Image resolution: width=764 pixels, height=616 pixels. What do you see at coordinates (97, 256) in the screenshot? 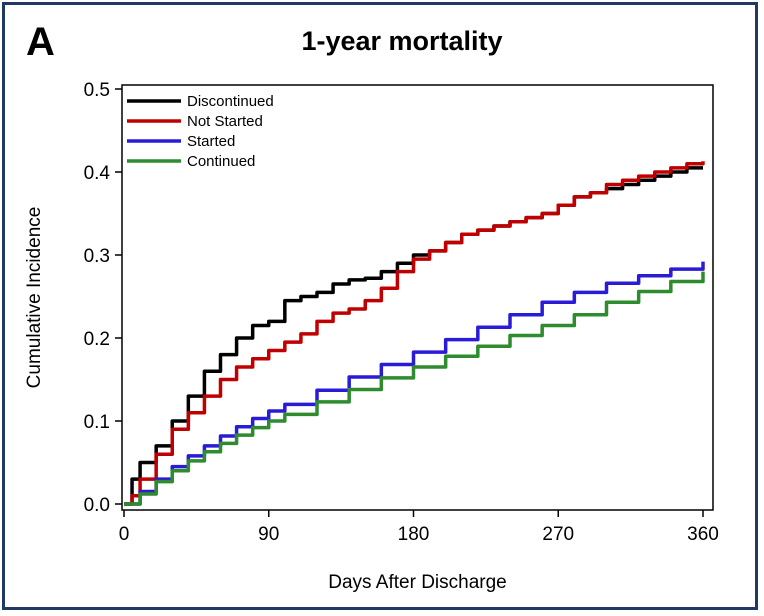
I see `y-tick-label: 0.3` at bounding box center [97, 256].